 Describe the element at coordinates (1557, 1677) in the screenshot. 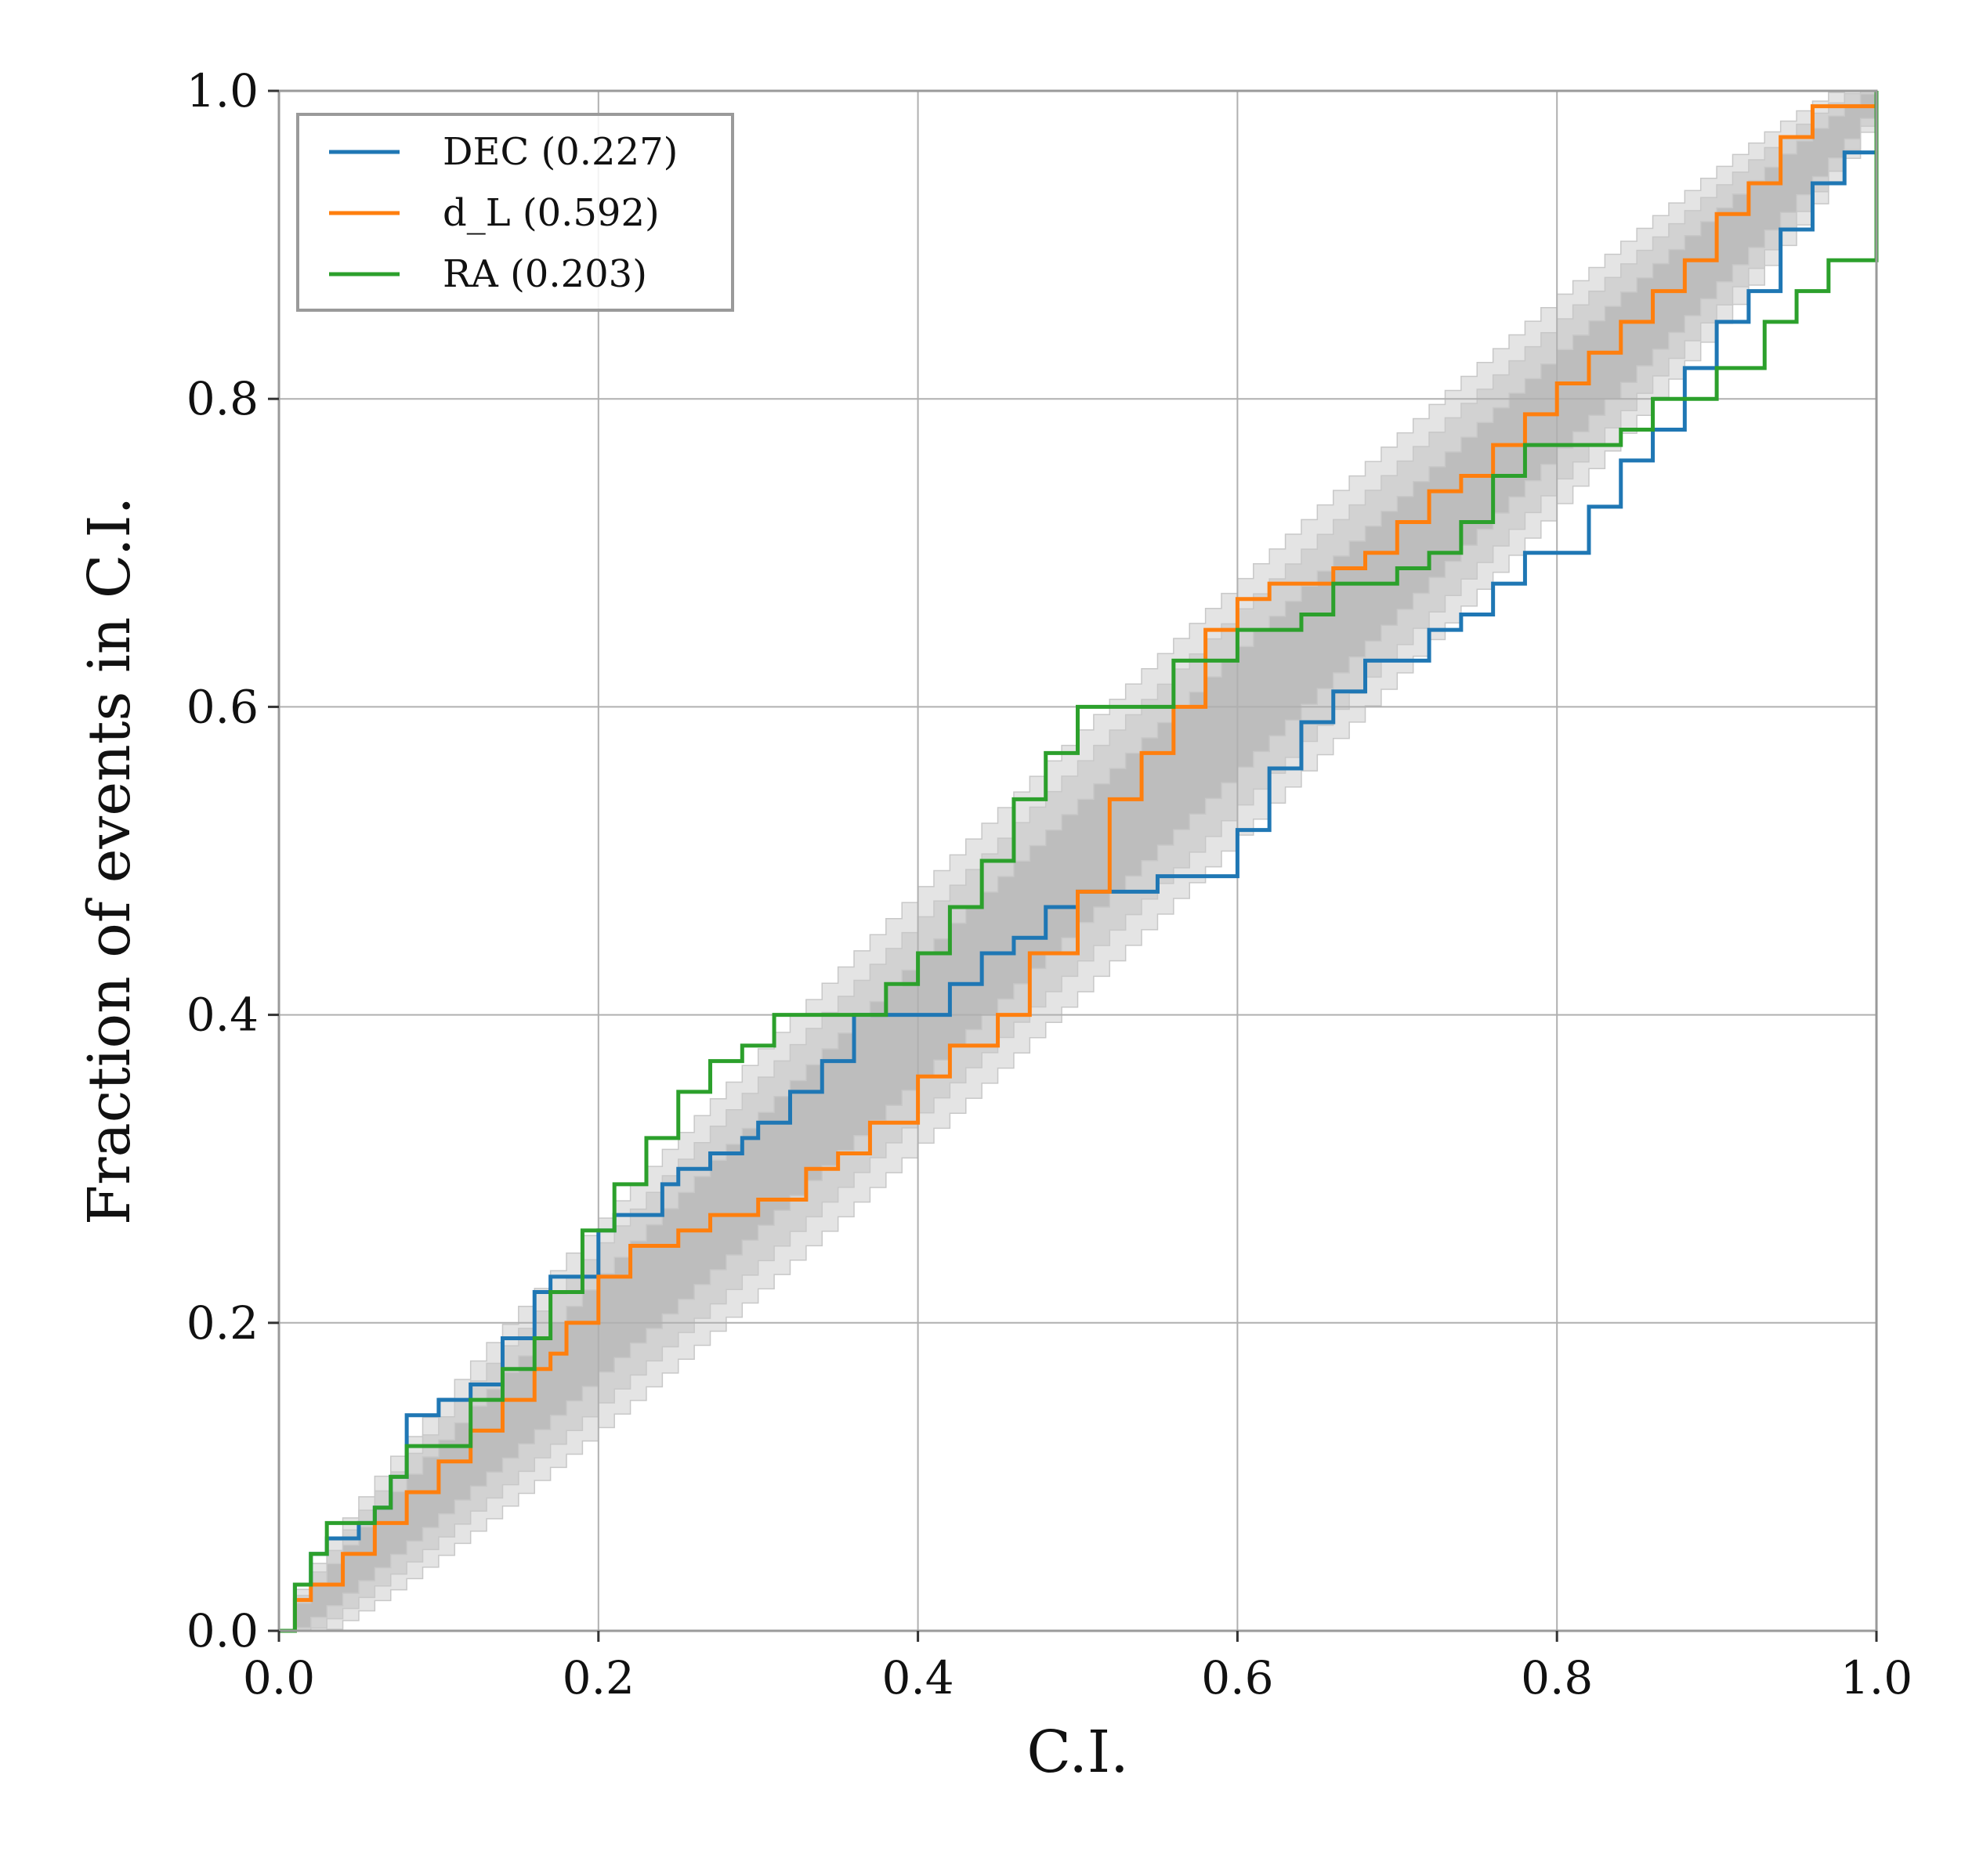

I see `x-tick-label-4: 0.8` at that location.